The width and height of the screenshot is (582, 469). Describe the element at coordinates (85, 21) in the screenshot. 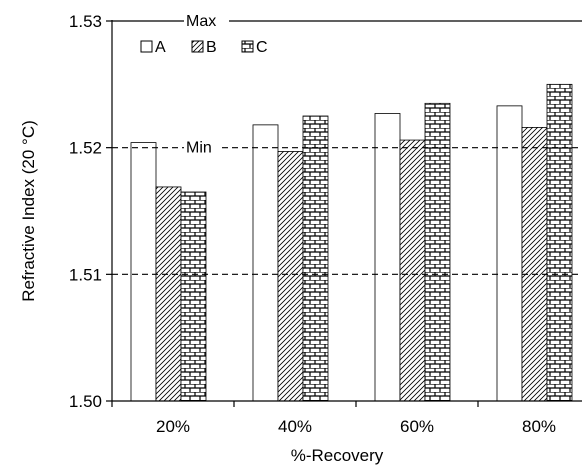

I see `y-tick-label: 1.53` at that location.